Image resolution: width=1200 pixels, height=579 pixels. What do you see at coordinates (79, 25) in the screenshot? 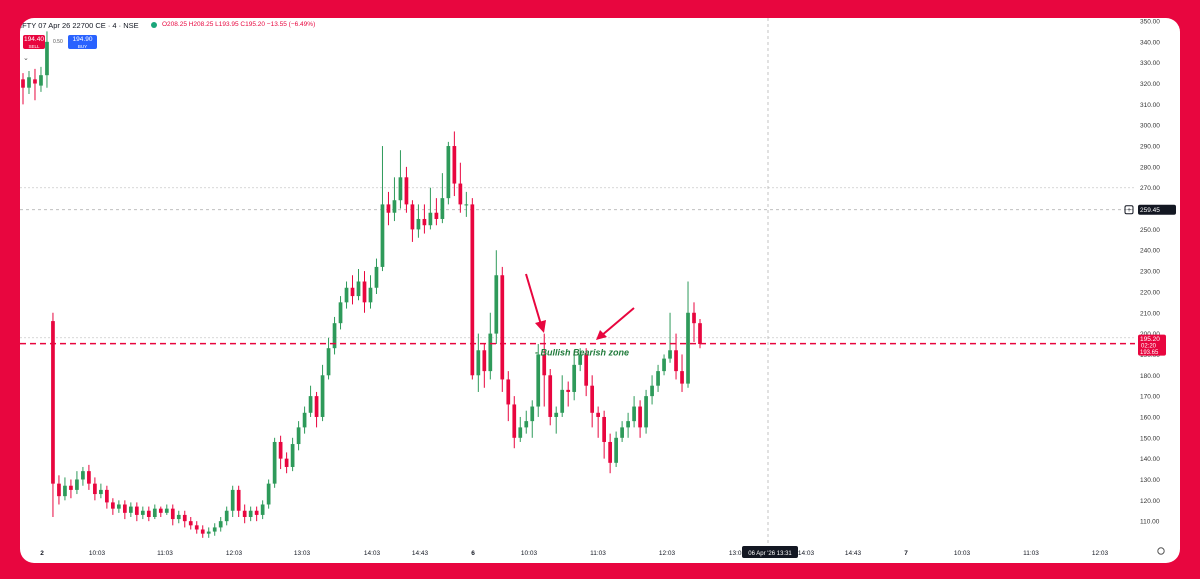
I see `symbol-title: IFTY 07 Apr 26 22700 CE · 4 · NSE` at bounding box center [79, 25].